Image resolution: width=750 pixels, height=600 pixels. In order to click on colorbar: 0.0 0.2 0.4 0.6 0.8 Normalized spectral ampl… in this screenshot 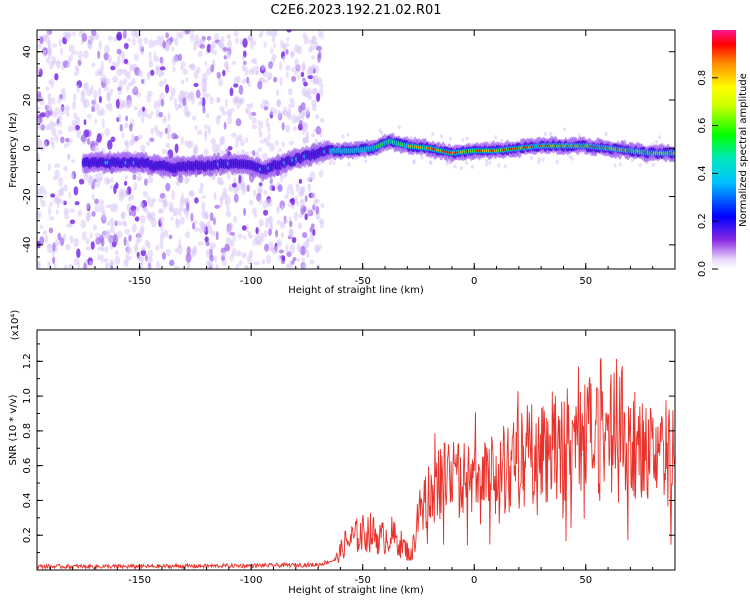, I will do `click(723, 153)`.